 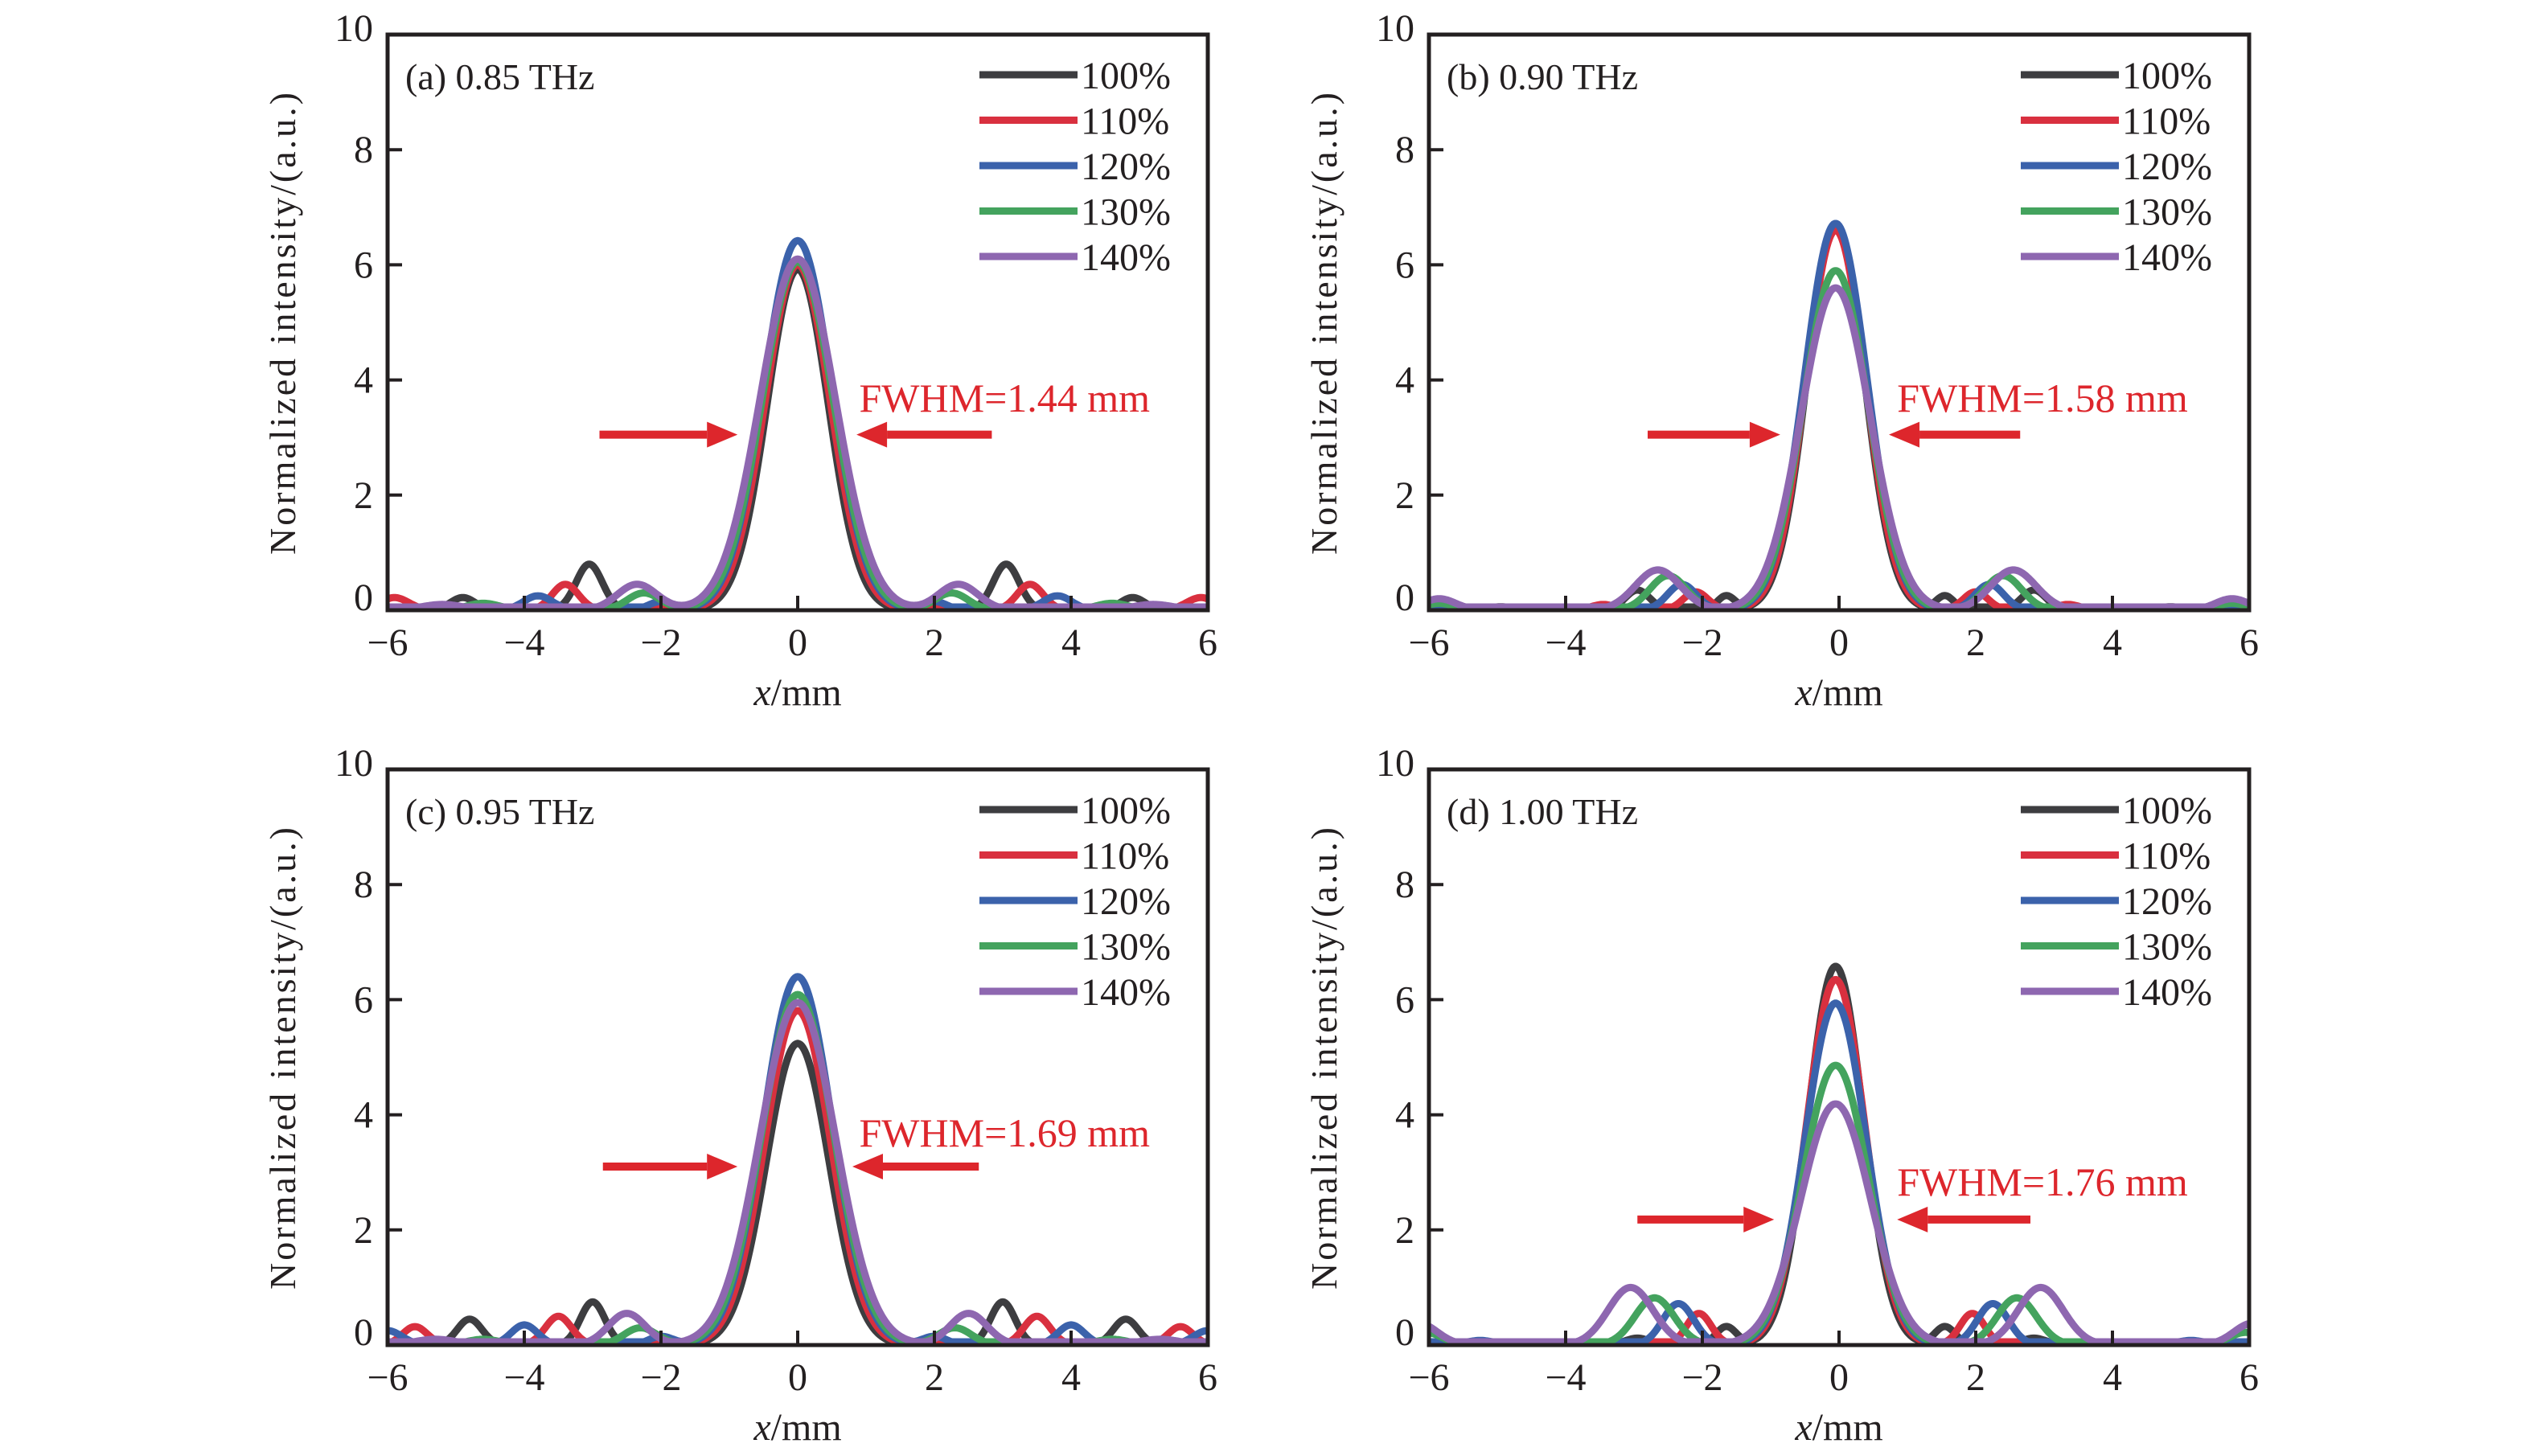 I want to click on panel-title: (a) 0.85 THz, so click(x=499, y=76).